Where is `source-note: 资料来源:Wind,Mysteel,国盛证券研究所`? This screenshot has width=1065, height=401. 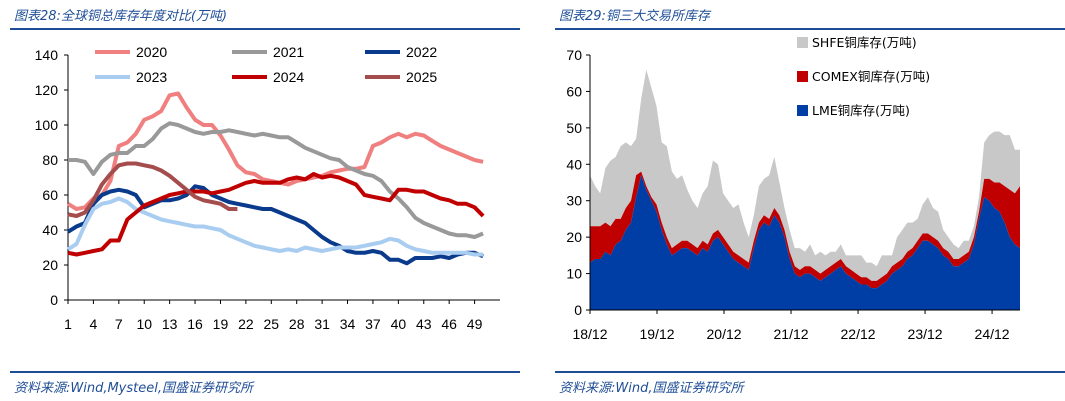 source-note: 资料来源:Wind,Mysteel,国盛证券研究所 is located at coordinates (133, 388).